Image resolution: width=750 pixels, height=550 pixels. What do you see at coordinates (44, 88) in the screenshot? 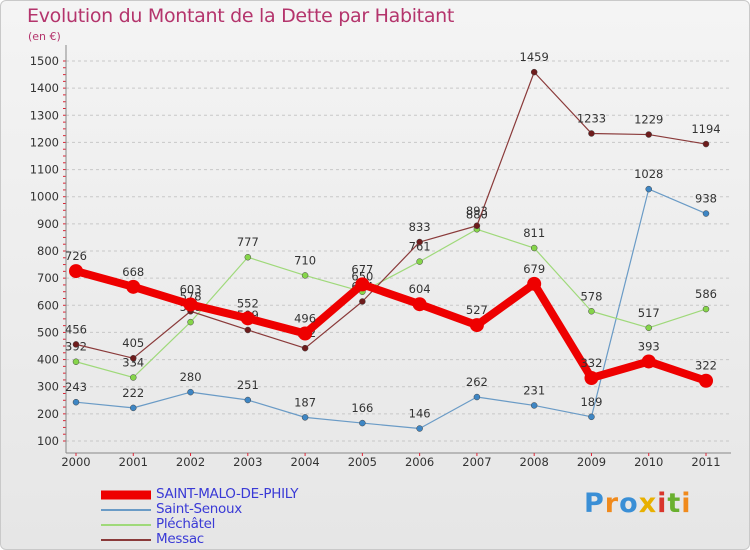
I see `y-tick-label: 1400` at bounding box center [44, 88].